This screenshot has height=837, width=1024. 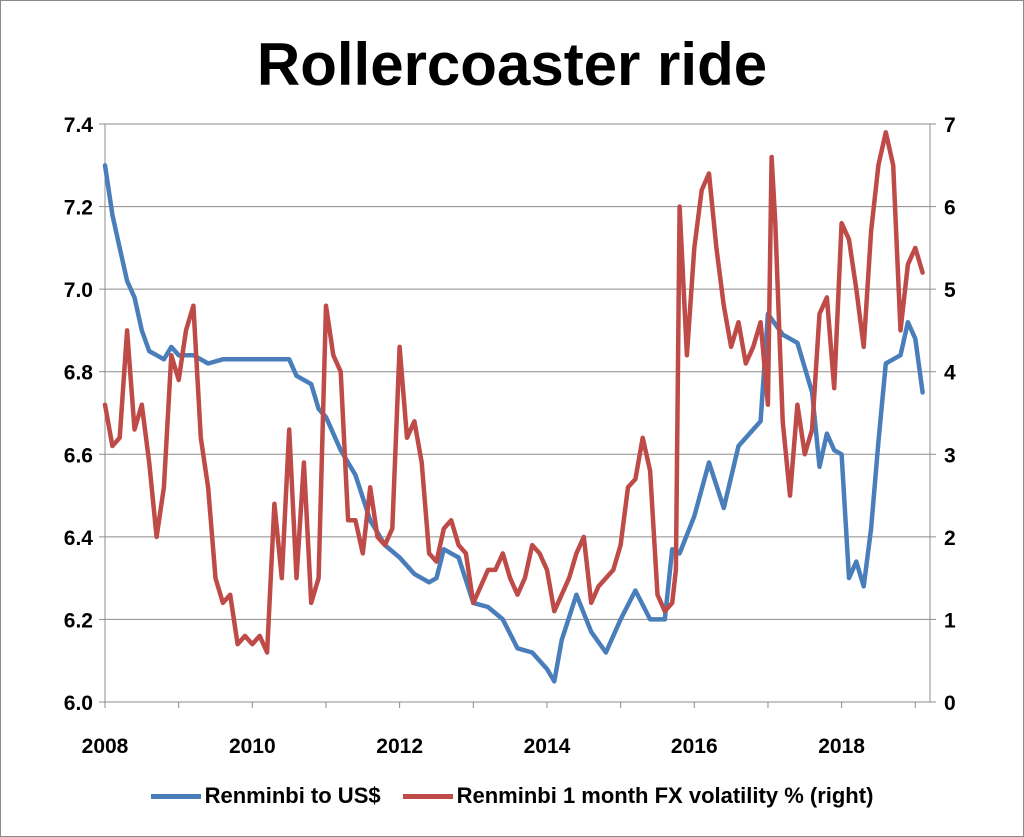 I want to click on legend-entry-fx-volatility: Renminbi 1 month FX volatility % (right), so click(x=638, y=796).